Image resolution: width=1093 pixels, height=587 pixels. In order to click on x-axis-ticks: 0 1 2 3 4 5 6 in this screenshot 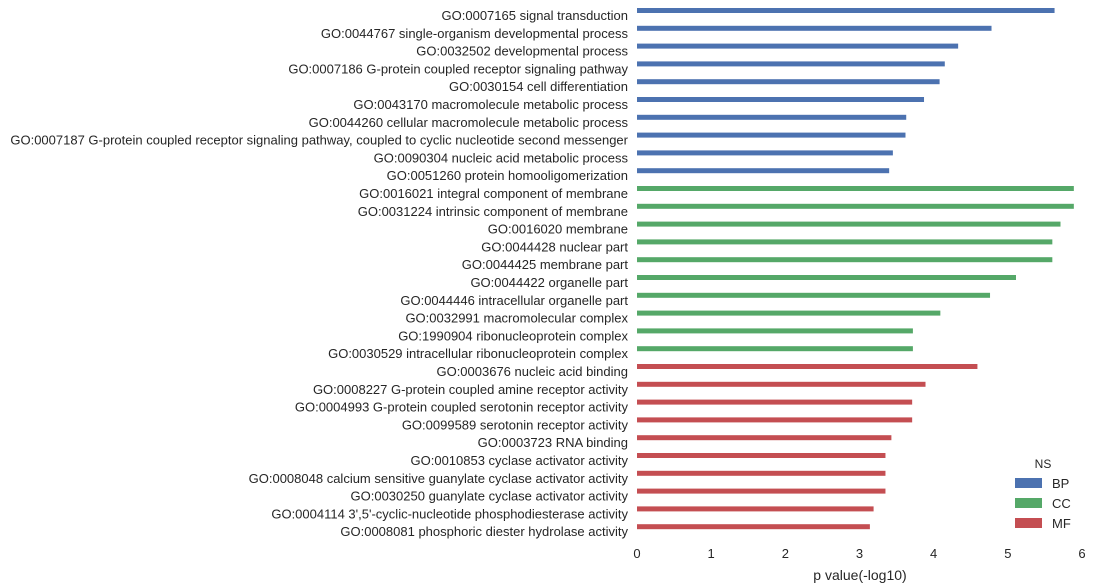, I will do `click(859, 553)`.